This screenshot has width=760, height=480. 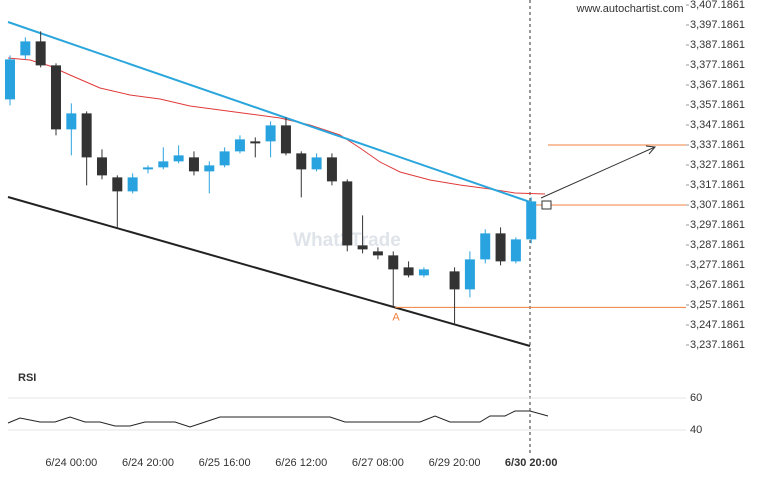 I want to click on forecast-arrow, so click(x=598, y=172).